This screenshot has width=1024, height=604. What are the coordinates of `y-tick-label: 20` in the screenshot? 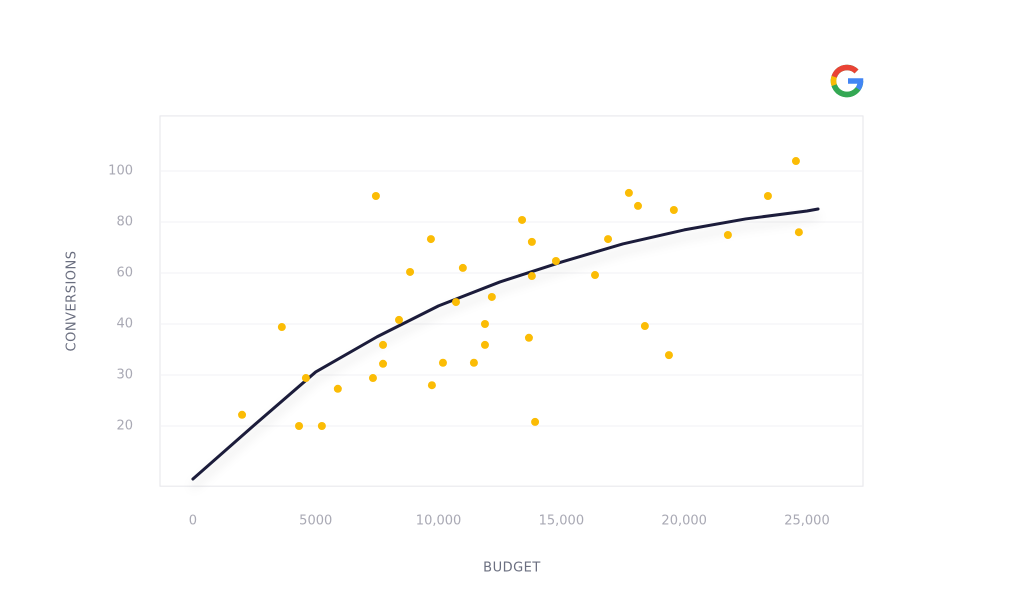 It's located at (124, 426).